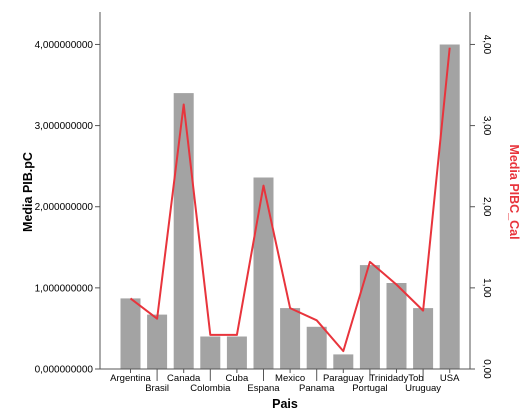 The width and height of the screenshot is (525, 415). I want to click on y-axis-title: Media PIB.pC, so click(28, 192).